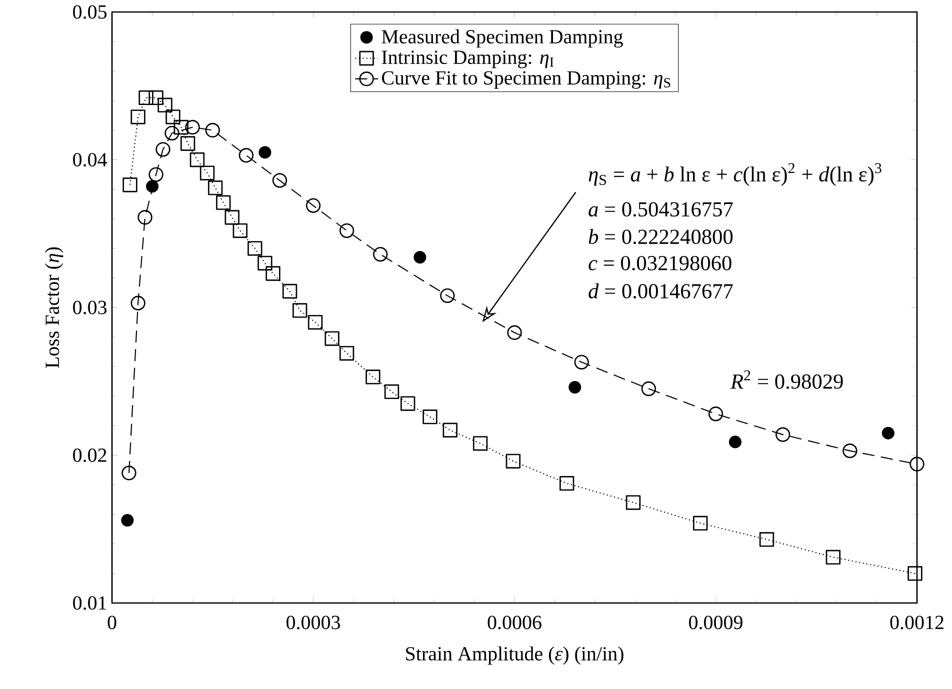  What do you see at coordinates (313, 623) in the screenshot?
I see `x-tick-label: 0.0003` at bounding box center [313, 623].